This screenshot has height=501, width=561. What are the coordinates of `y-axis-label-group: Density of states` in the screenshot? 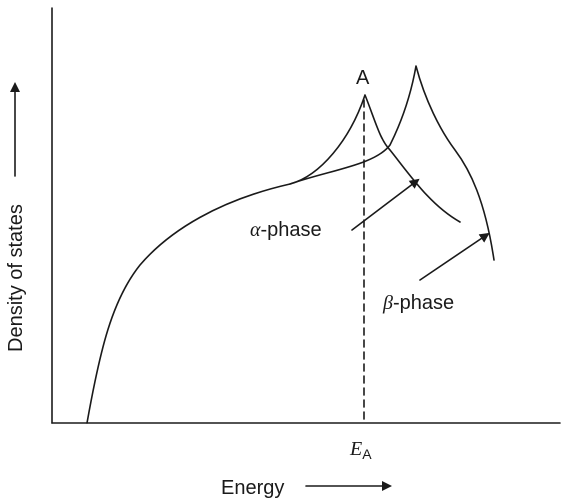 It's located at (16, 217).